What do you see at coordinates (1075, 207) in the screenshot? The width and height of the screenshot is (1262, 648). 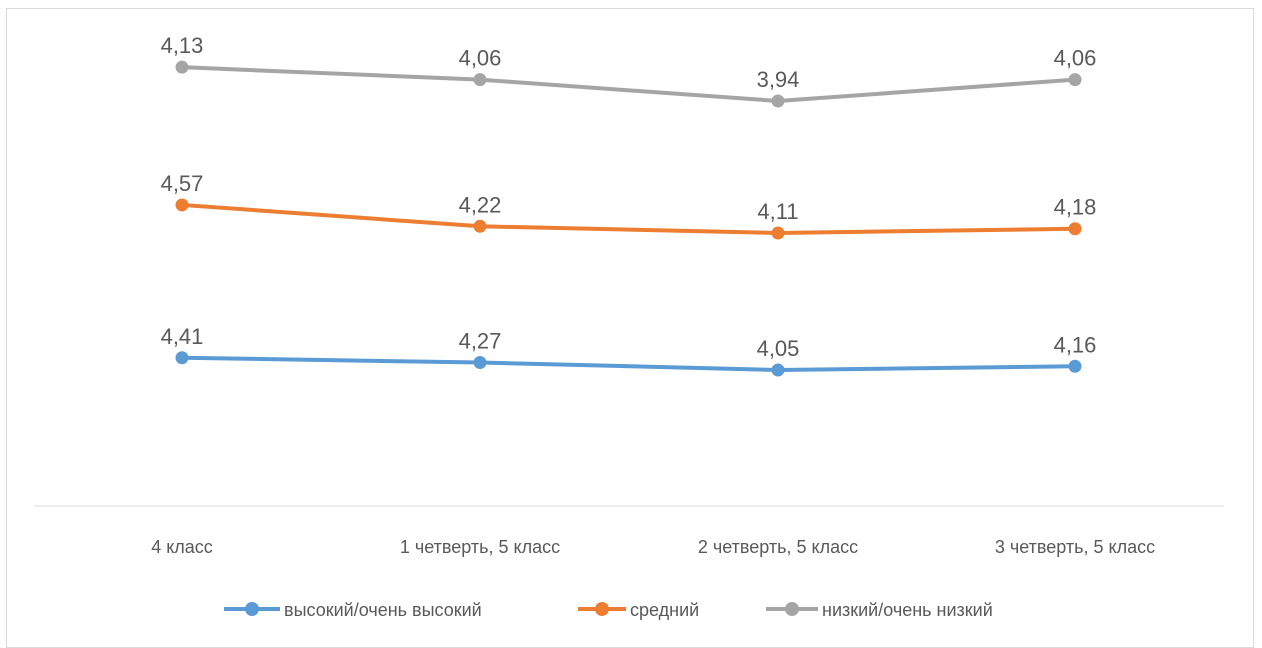 I see `data-label: 4,18` at bounding box center [1075, 207].